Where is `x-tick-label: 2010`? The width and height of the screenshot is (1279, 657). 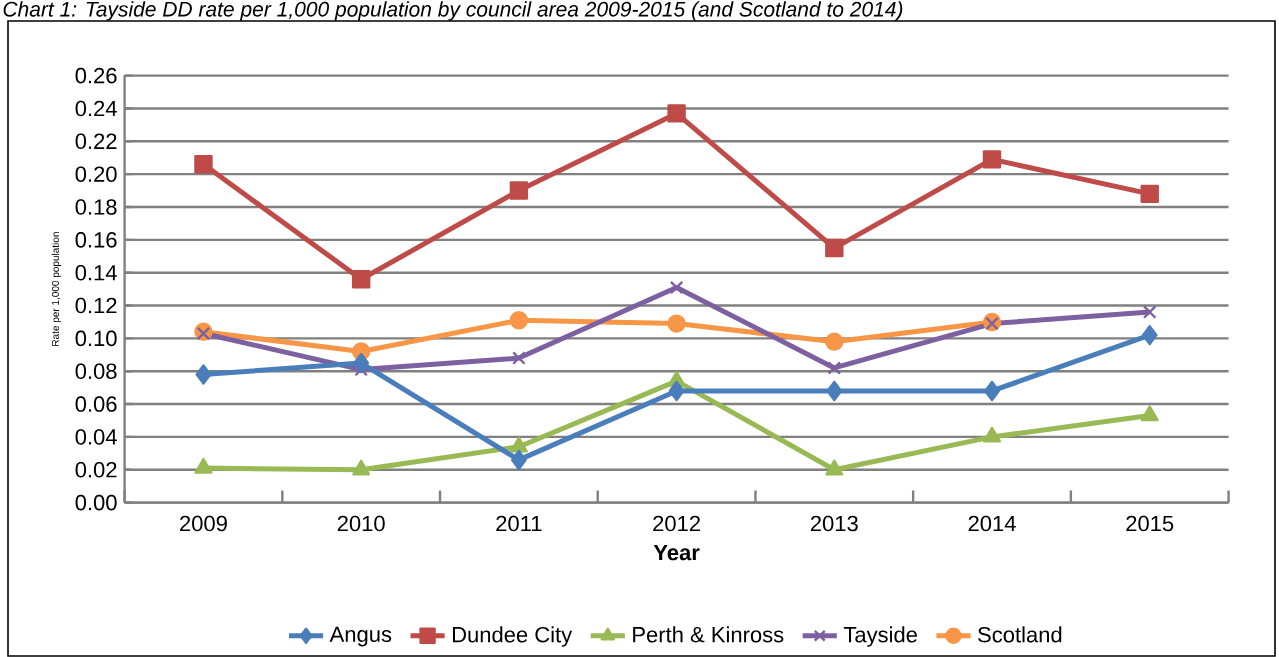 x-tick-label: 2010 is located at coordinates (361, 523).